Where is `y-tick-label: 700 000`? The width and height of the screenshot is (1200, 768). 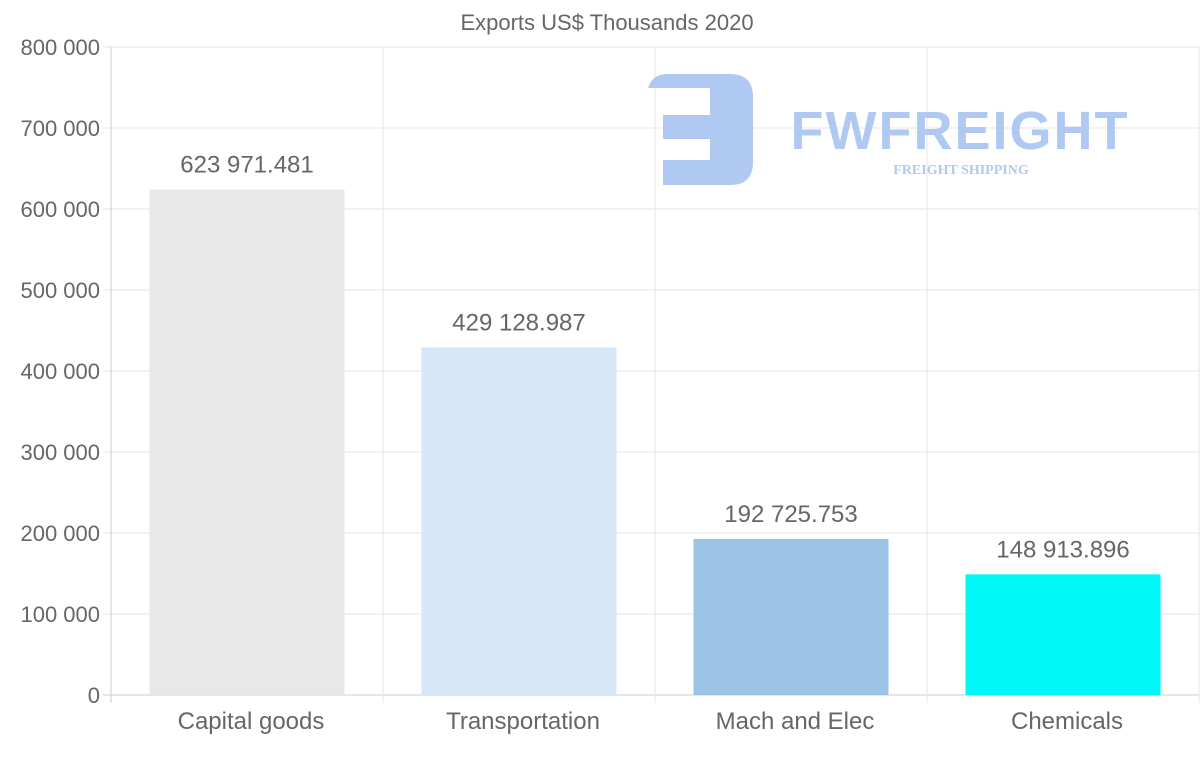
y-tick-label: 700 000 is located at coordinates (60, 128).